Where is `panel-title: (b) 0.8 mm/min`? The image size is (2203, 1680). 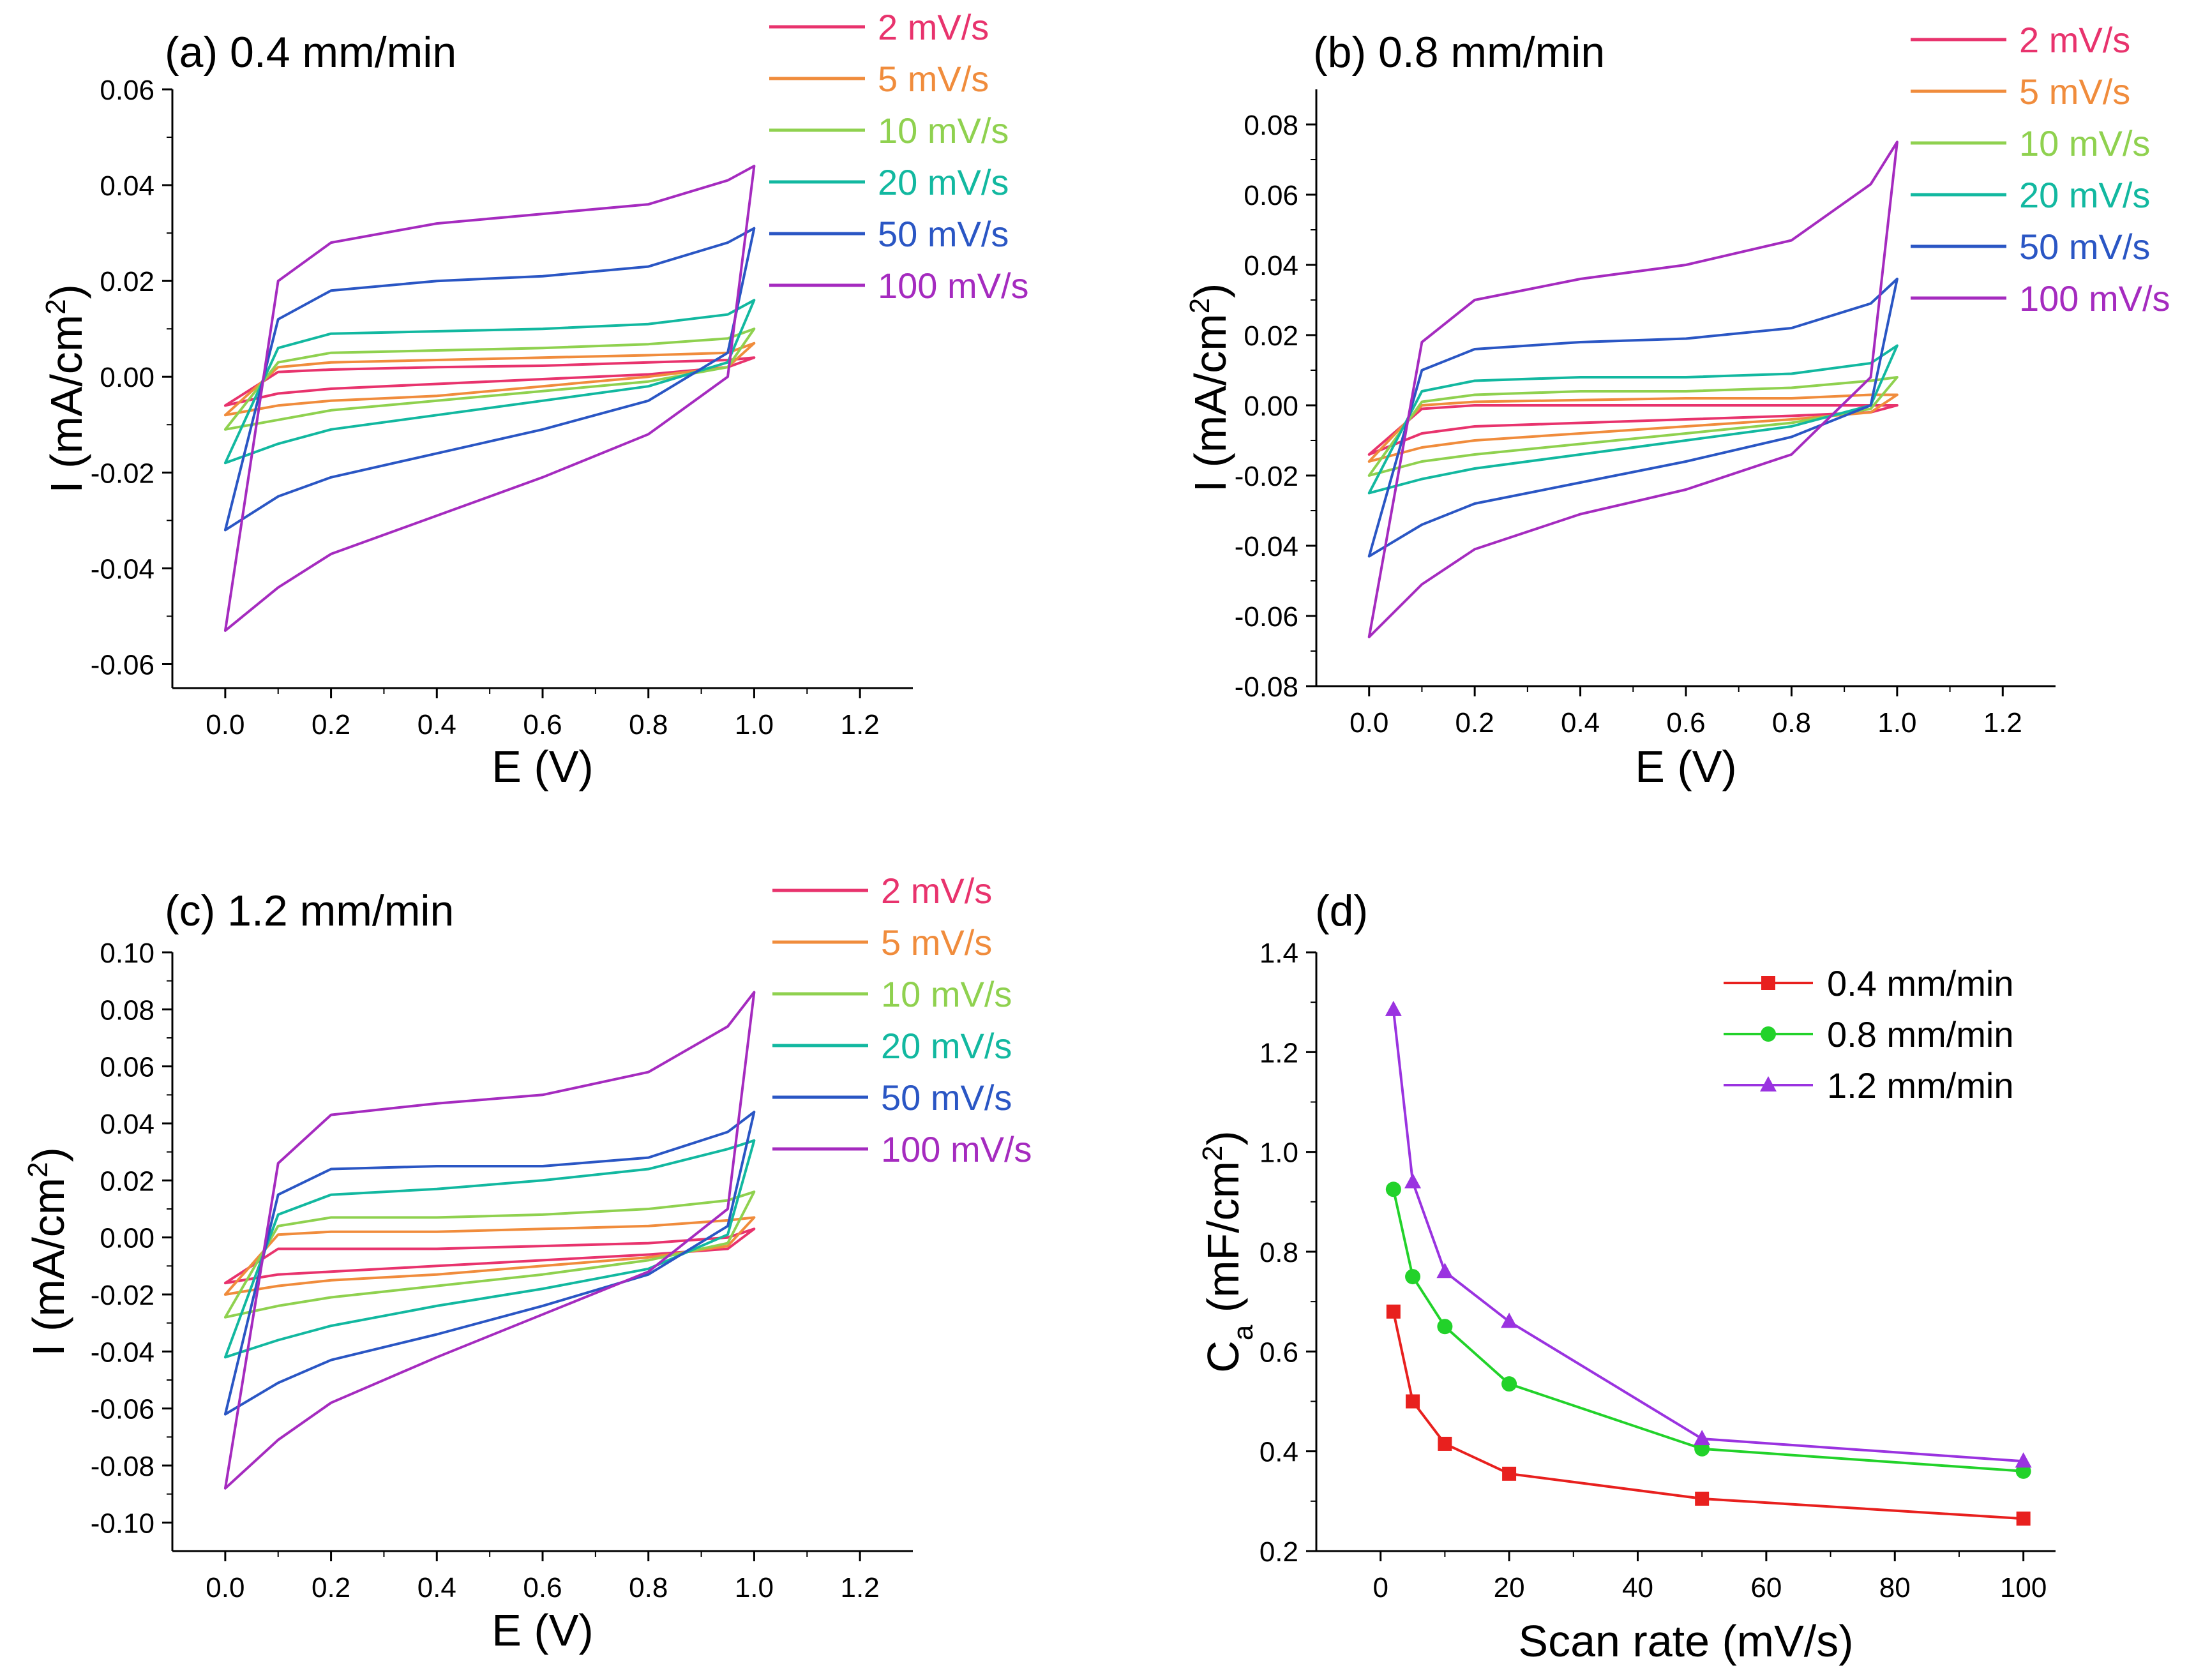
panel-title: (b) 0.8 mm/min is located at coordinates (1459, 52).